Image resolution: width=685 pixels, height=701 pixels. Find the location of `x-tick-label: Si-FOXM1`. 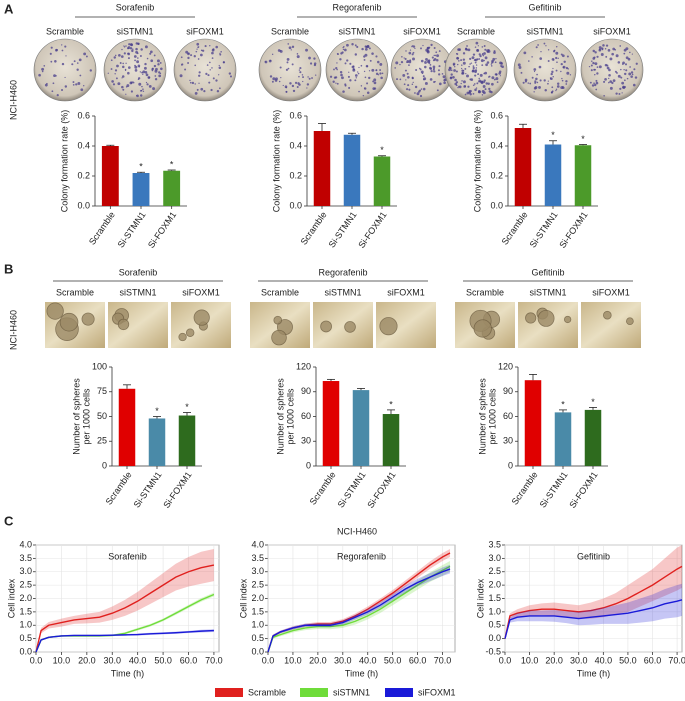

x-tick-label: Si-FOXM1 is located at coordinates (381, 490).